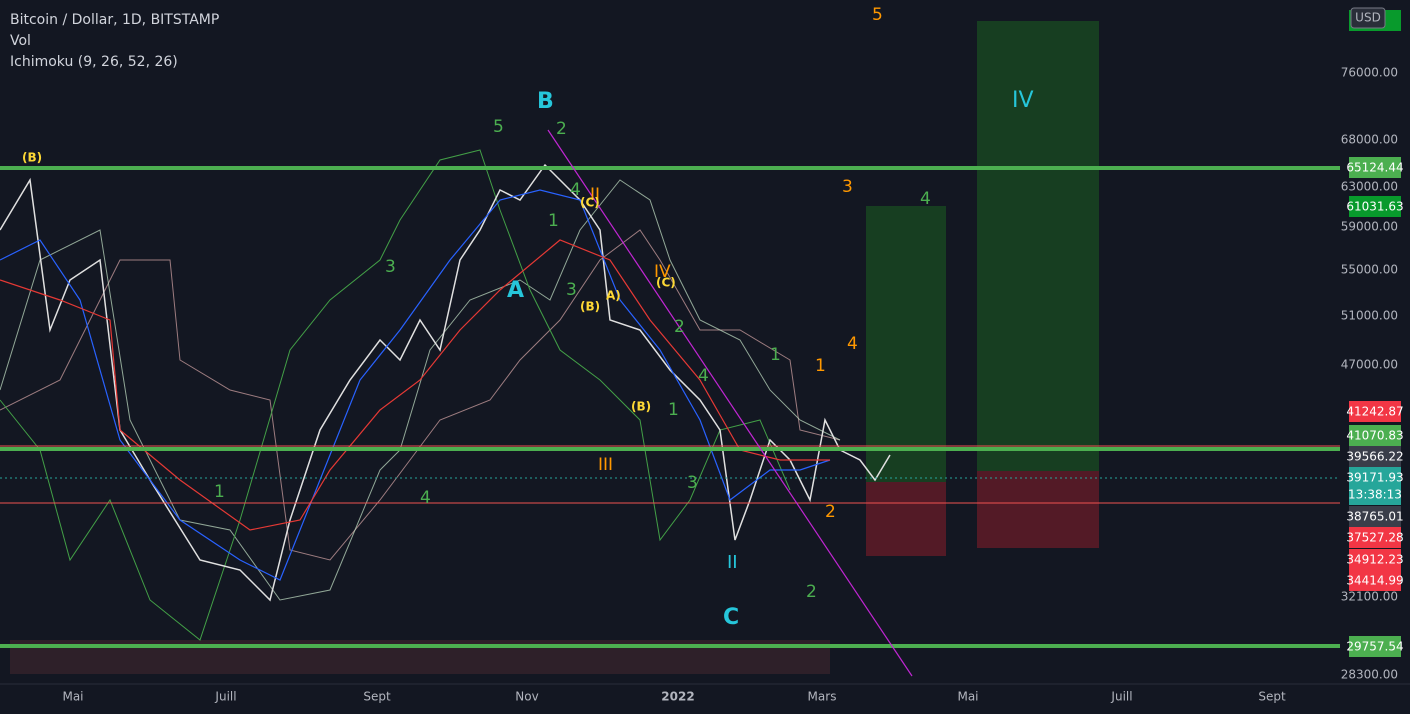  What do you see at coordinates (1369, 365) in the screenshot?
I see `price-label: 47000.00` at bounding box center [1369, 365].